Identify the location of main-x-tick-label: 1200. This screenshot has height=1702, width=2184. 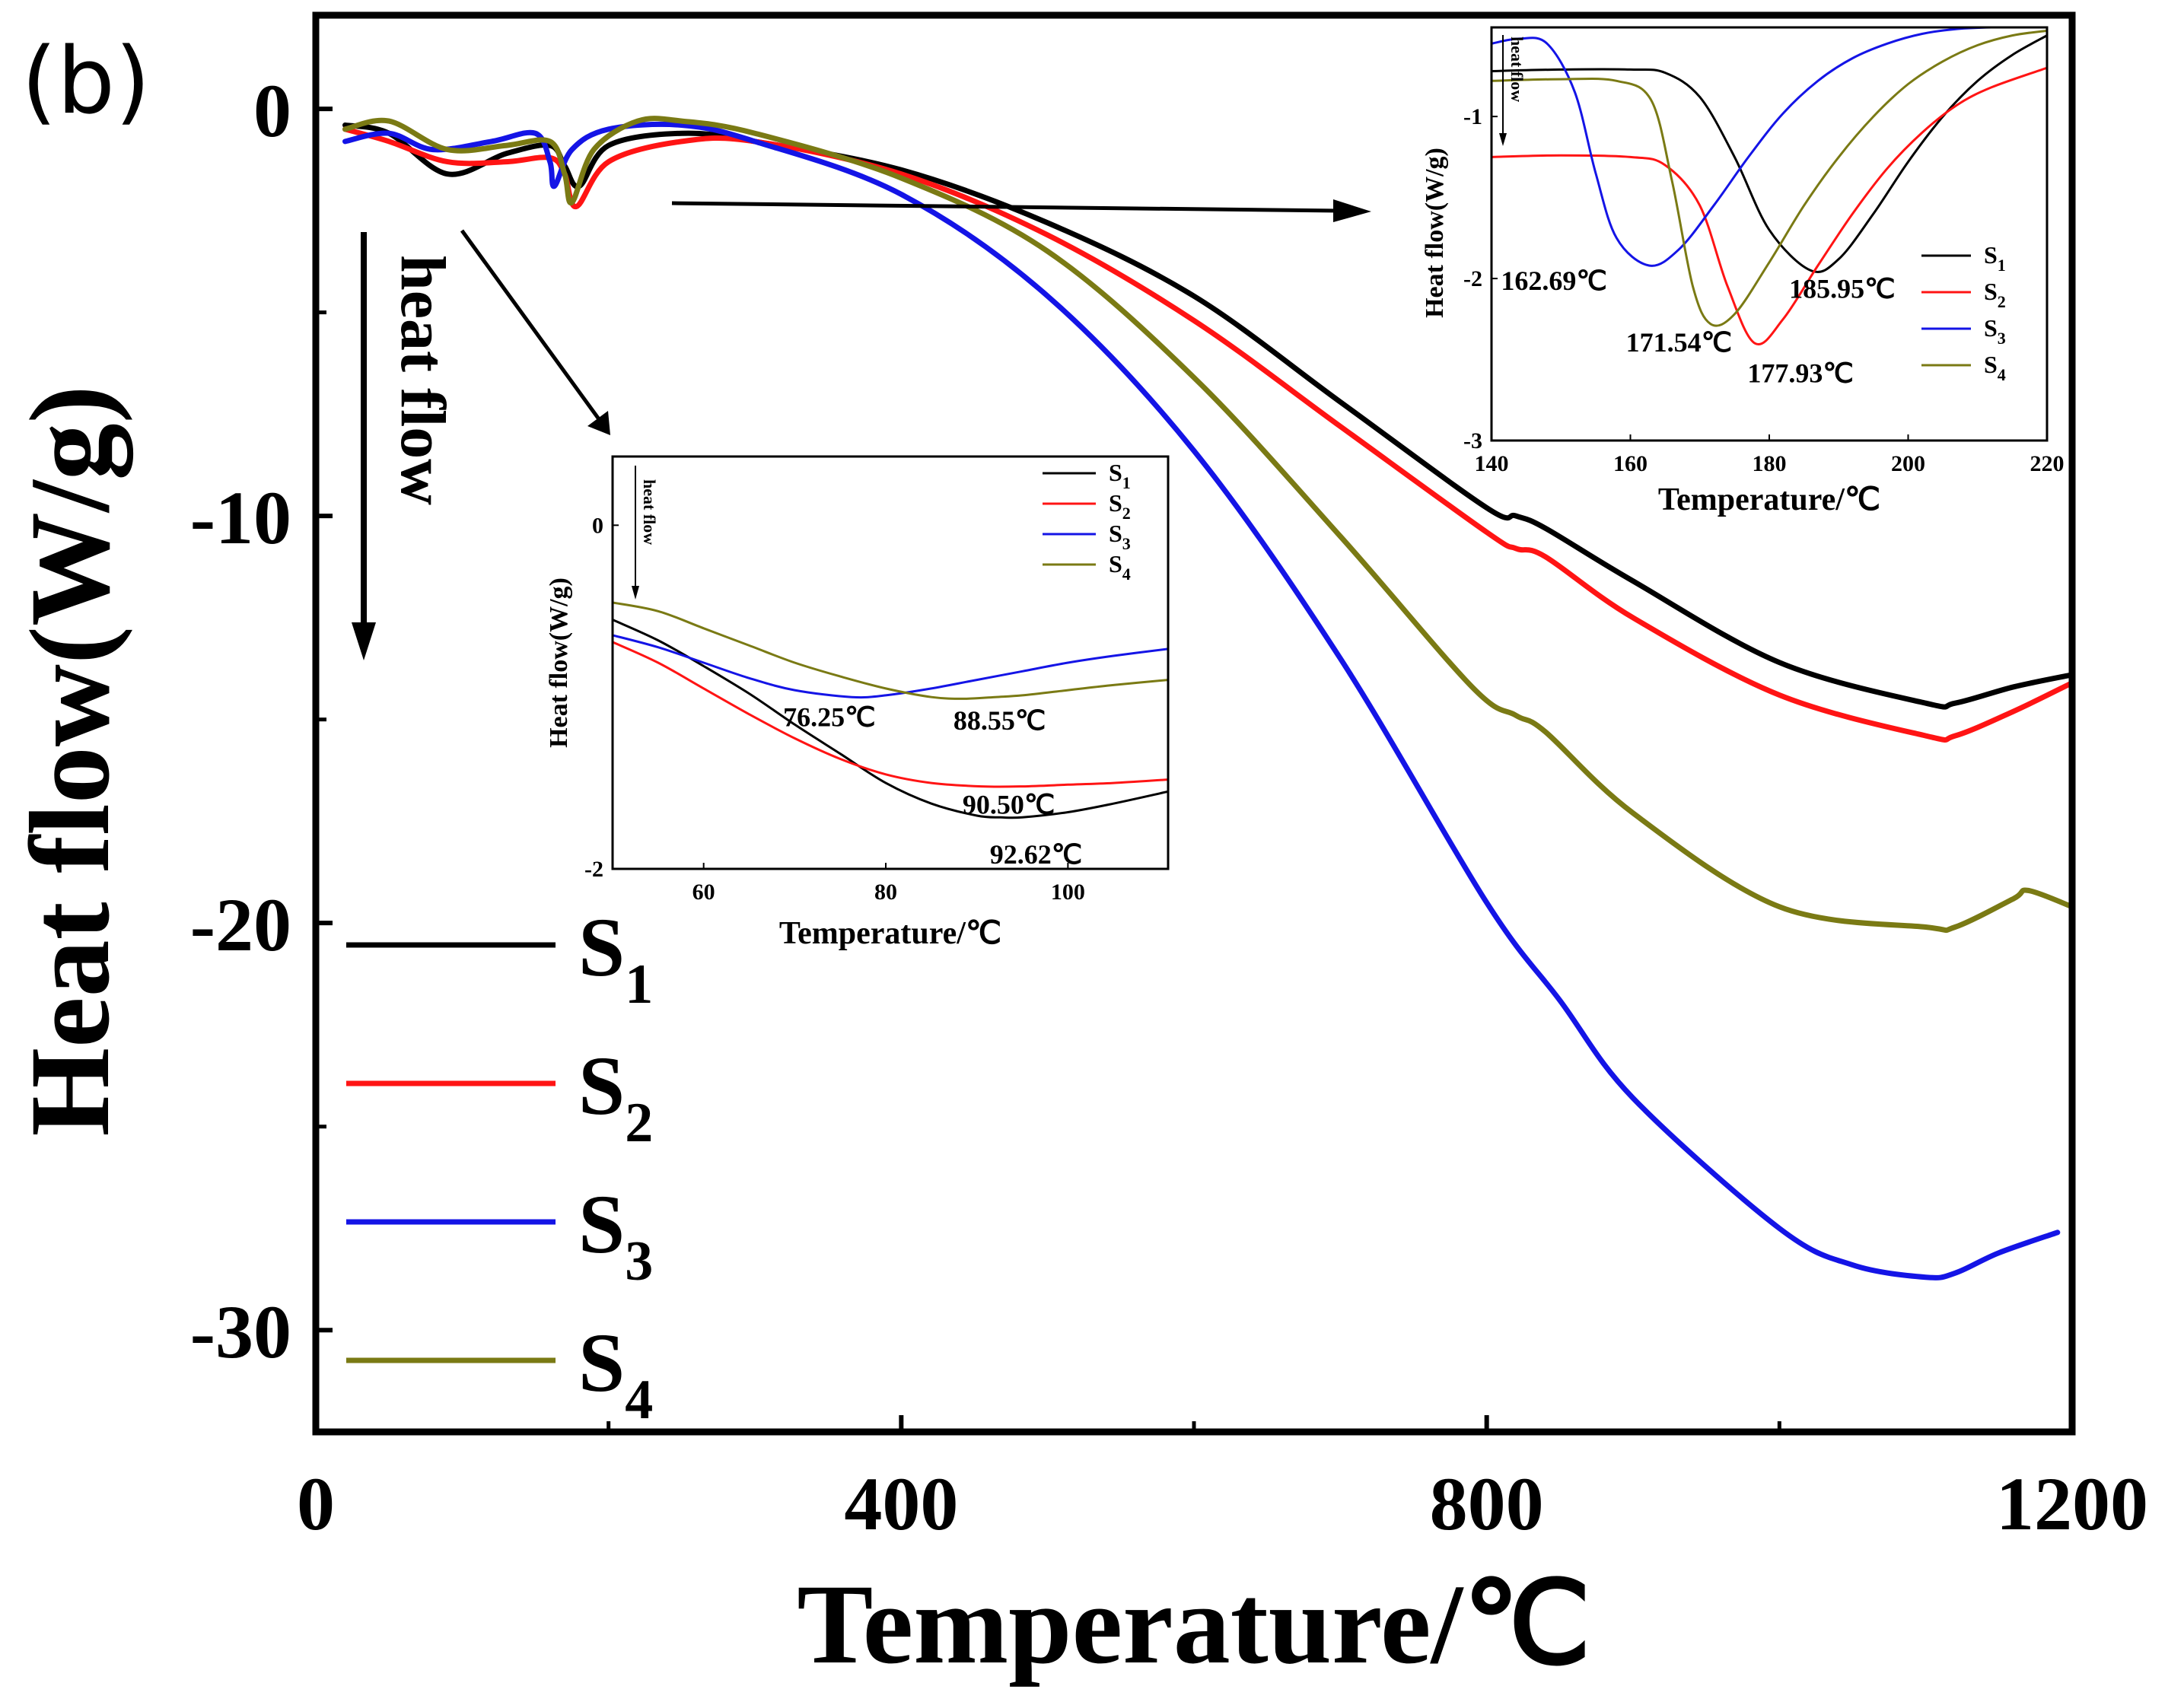
(2072, 1504).